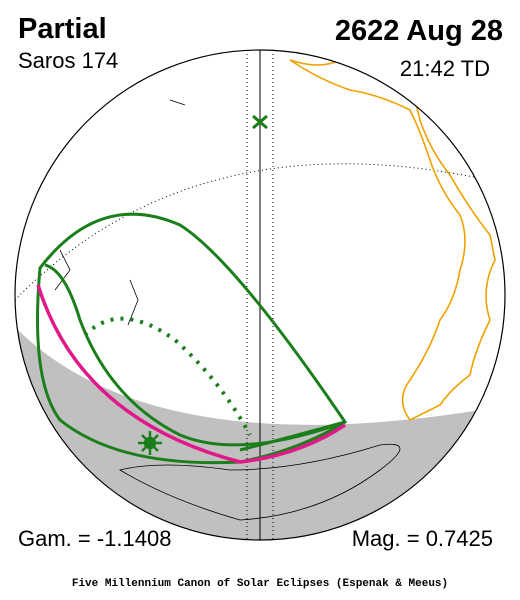 The image size is (520, 600). What do you see at coordinates (150, 443) in the screenshot?
I see `greatest-eclipse-point` at bounding box center [150, 443].